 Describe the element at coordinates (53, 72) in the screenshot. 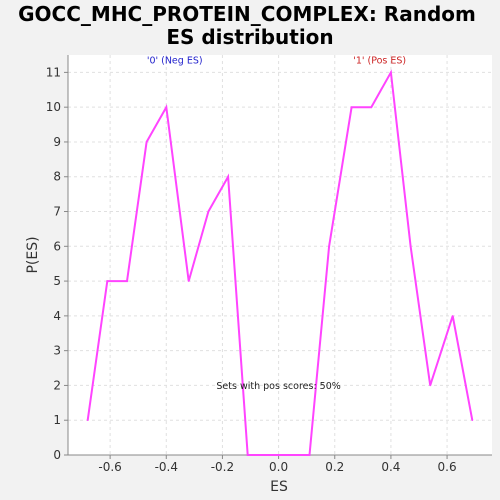

I see `y-tick-label: 11` at that location.